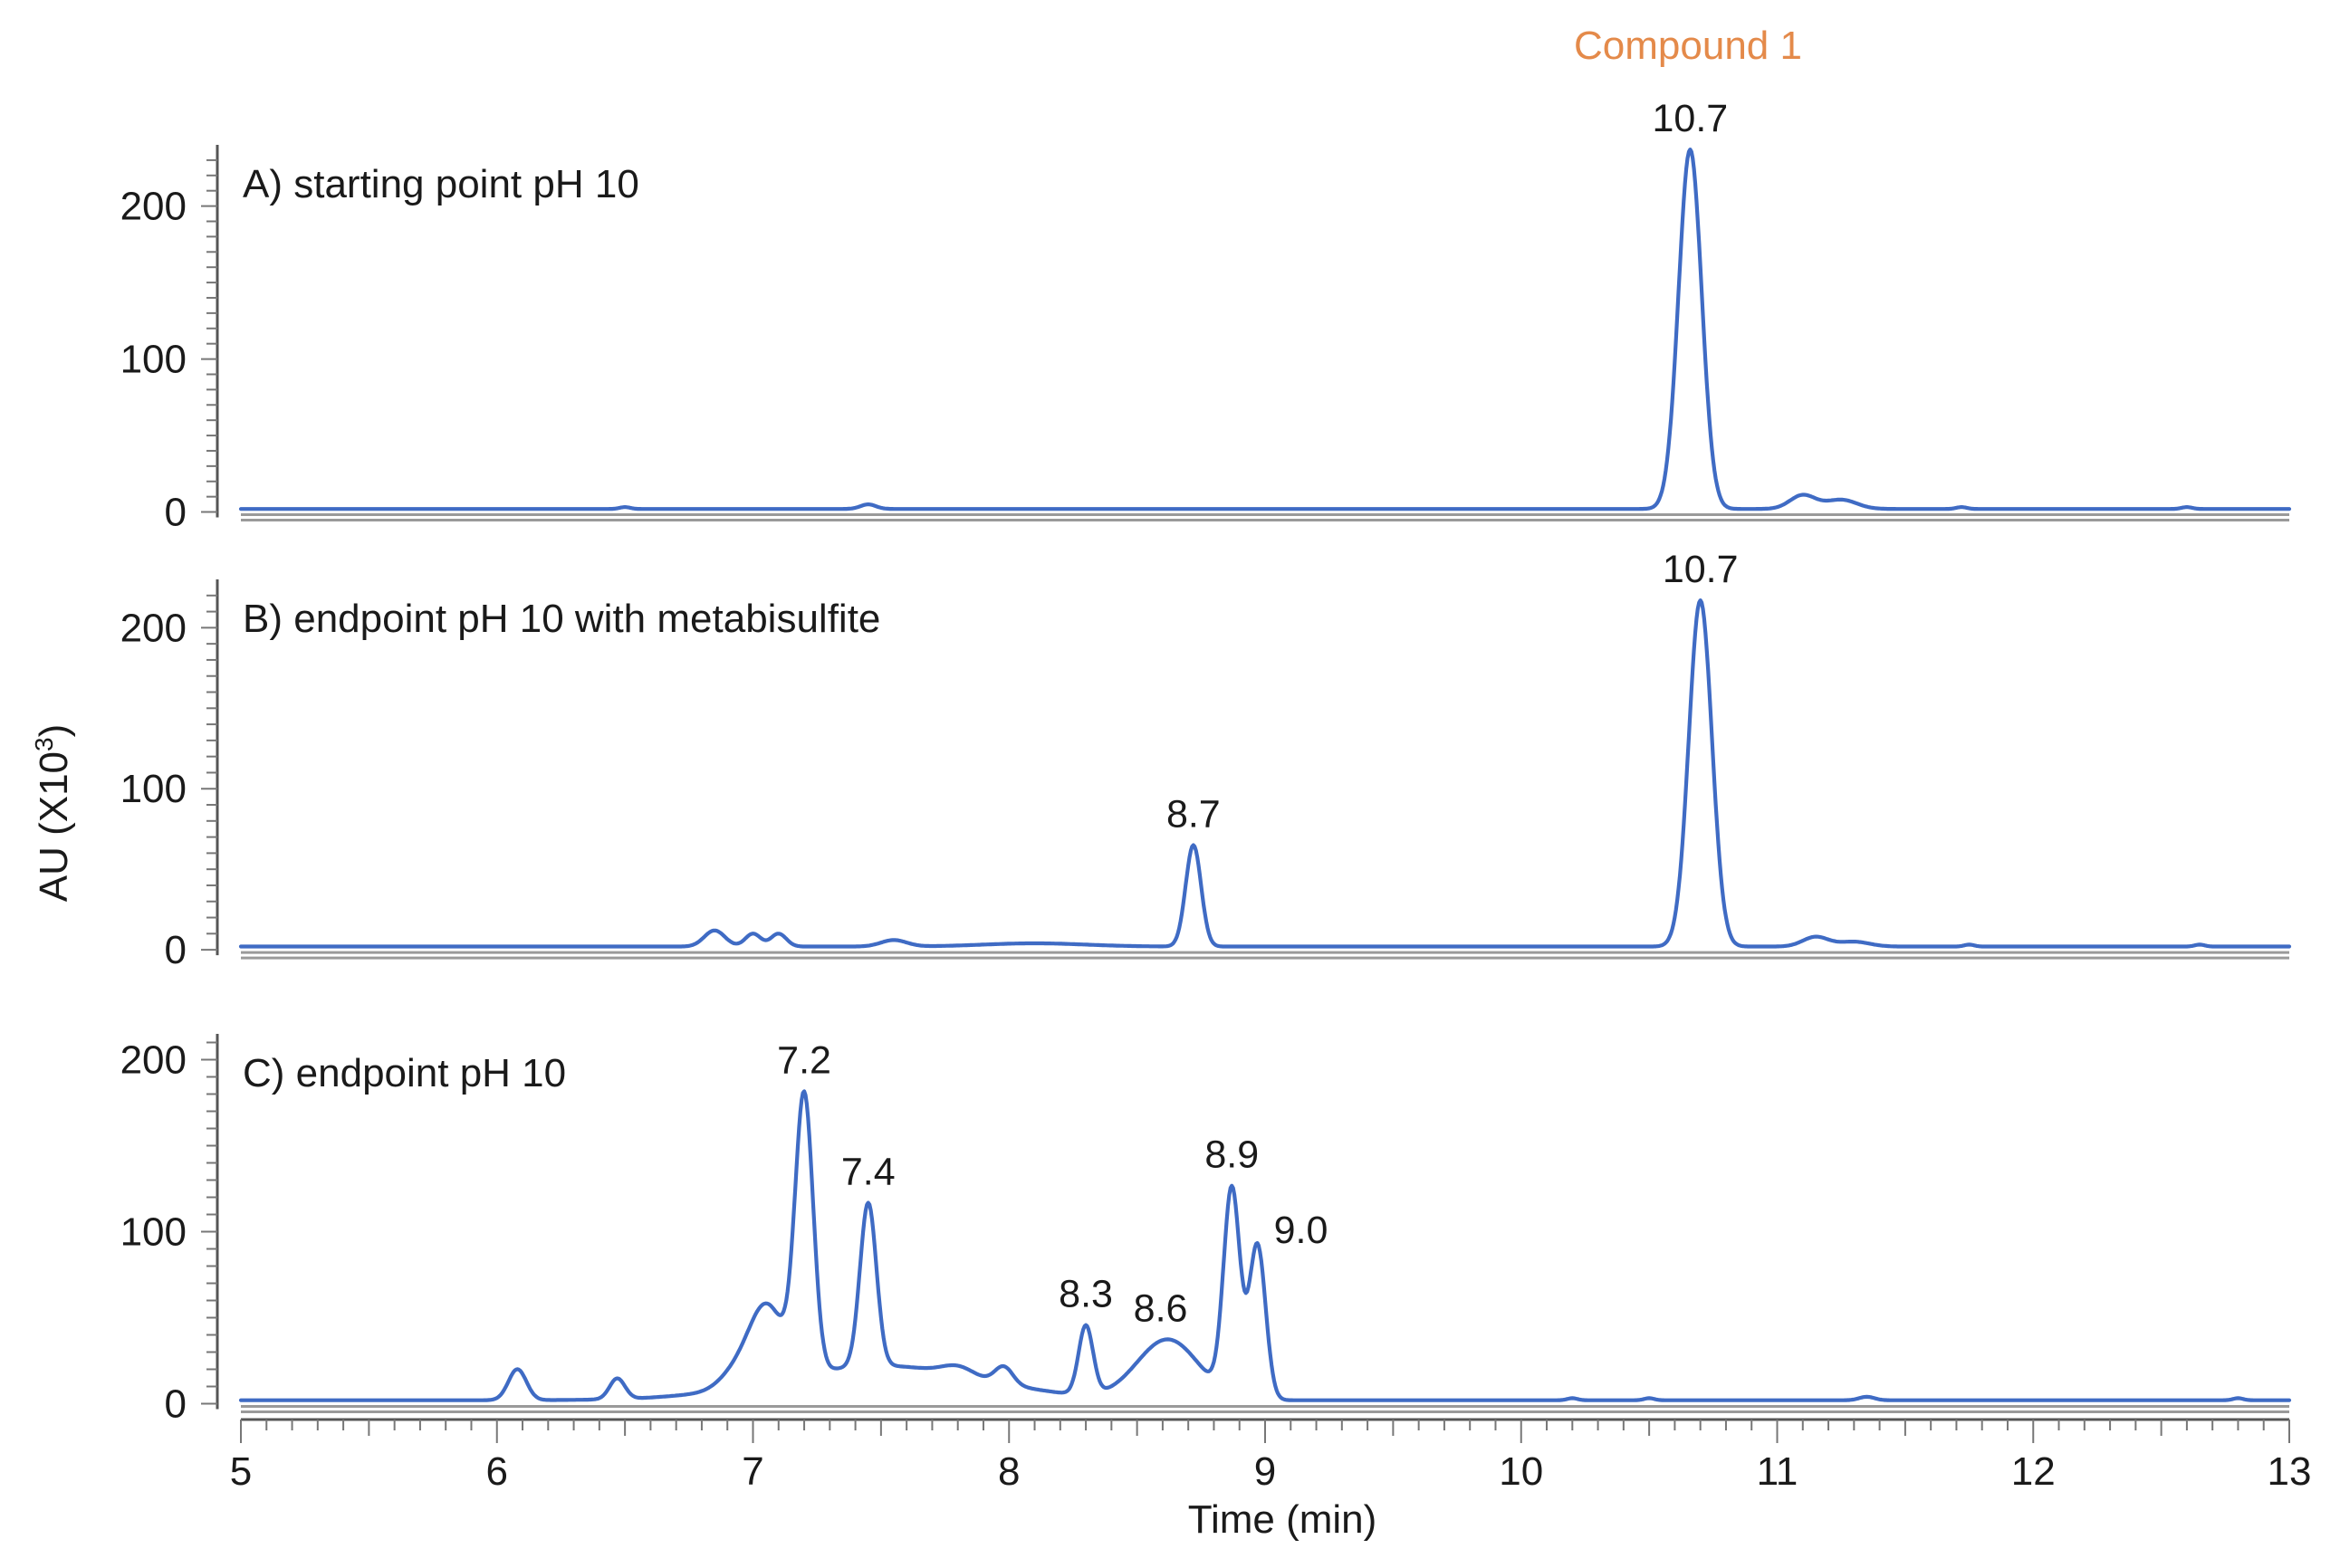 This screenshot has width=2340, height=1568. I want to click on panel-label: A) starting point pH 10, so click(441, 184).